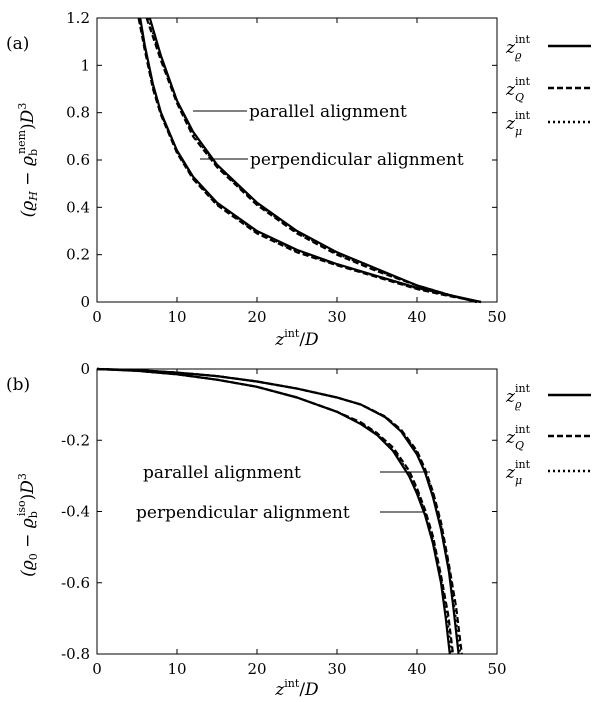  Describe the element at coordinates (85, 369) in the screenshot. I see `y-tick-label-b: 0` at that location.